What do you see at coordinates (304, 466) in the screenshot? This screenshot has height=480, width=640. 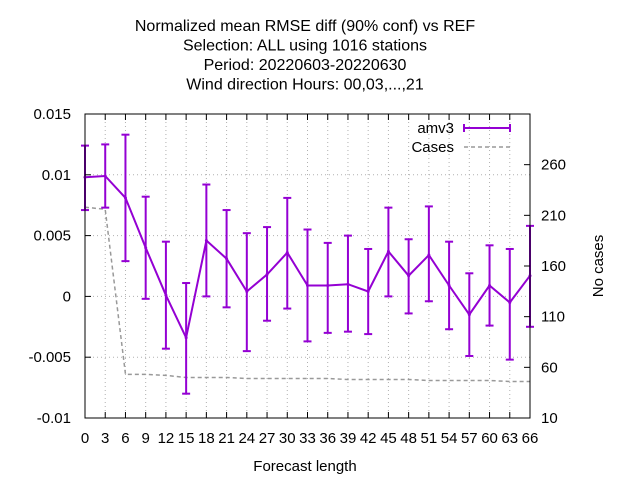 I see `x-axis-label: Forecast length` at bounding box center [304, 466].